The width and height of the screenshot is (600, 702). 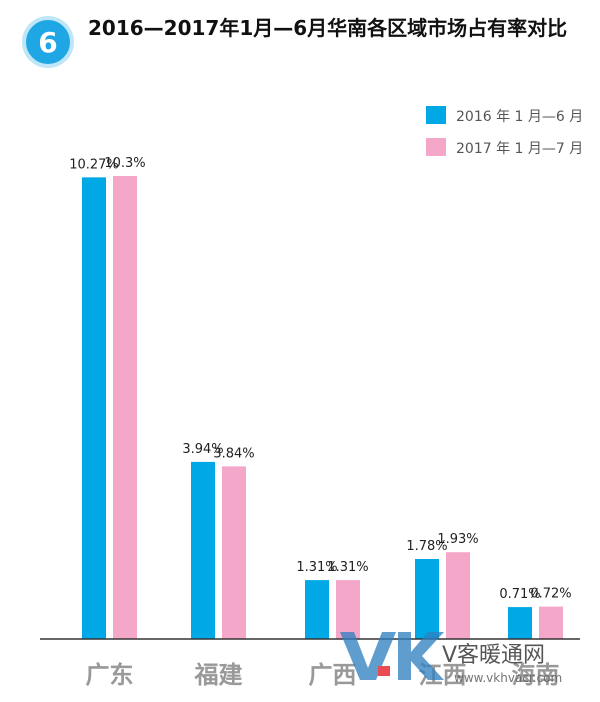 I want to click on x-tick-labels-group: 广东 福建 广西 江西 海南, so click(x=323, y=675).